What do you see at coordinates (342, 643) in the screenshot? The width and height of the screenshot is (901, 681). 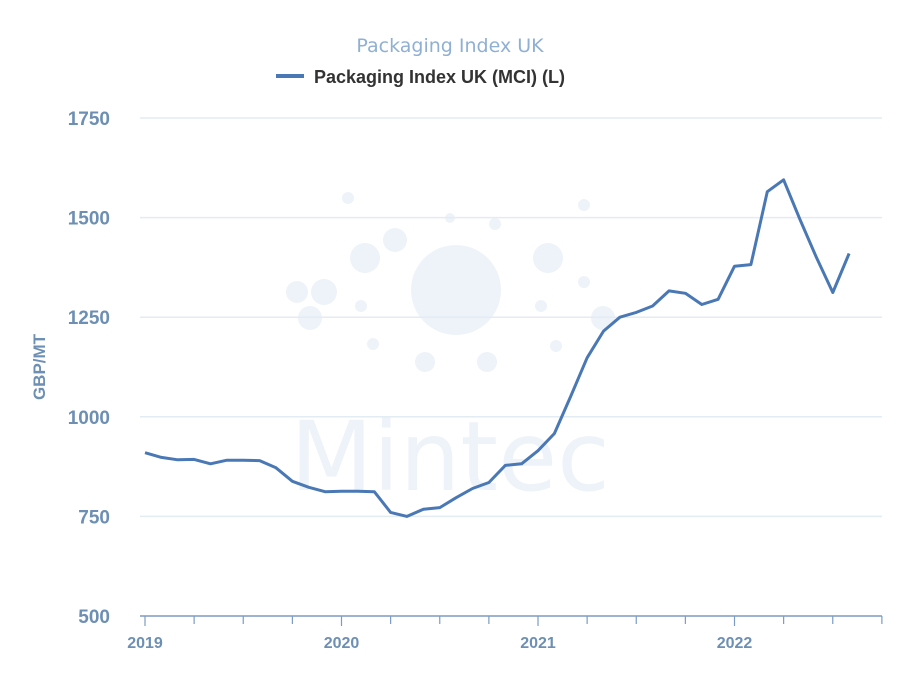 I see `x-tick-label: 2020` at bounding box center [342, 643].